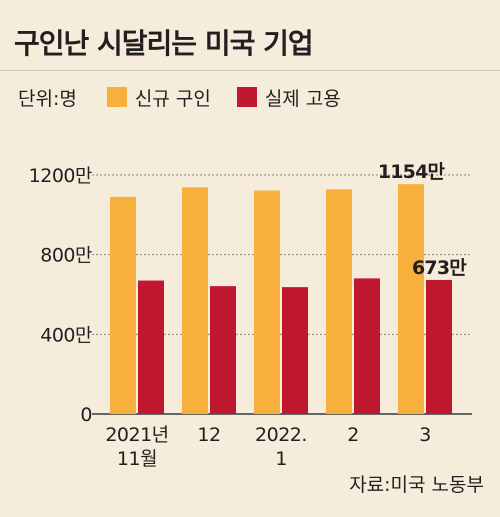 The image size is (500, 517). What do you see at coordinates (425, 435) in the screenshot?
I see `x-tick-label: 3` at bounding box center [425, 435].